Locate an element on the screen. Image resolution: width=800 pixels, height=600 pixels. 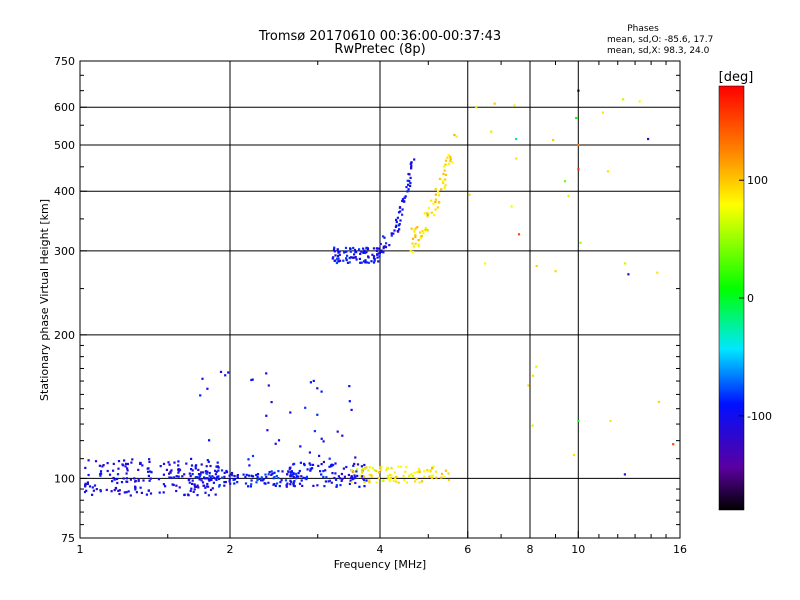
y-tick-label: 500 is located at coordinates (64, 145).